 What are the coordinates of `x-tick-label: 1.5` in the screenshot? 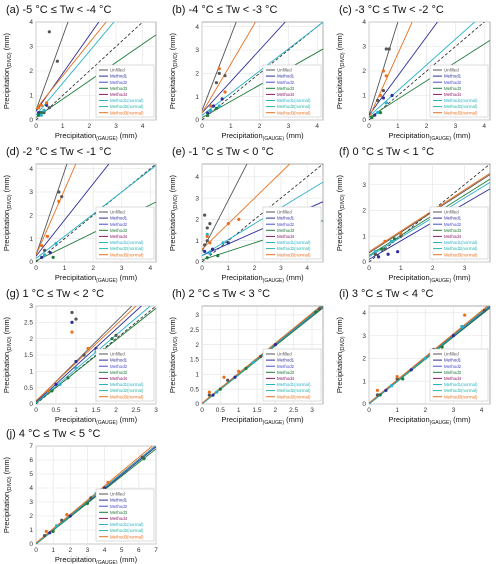 It's located at (95, 410).